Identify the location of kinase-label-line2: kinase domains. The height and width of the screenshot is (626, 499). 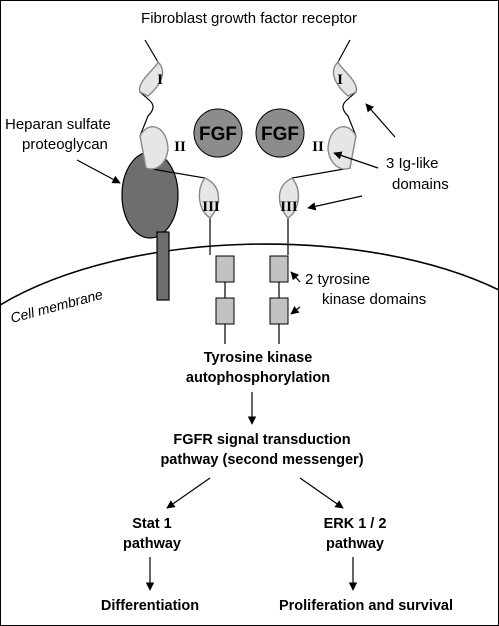
(374, 299).